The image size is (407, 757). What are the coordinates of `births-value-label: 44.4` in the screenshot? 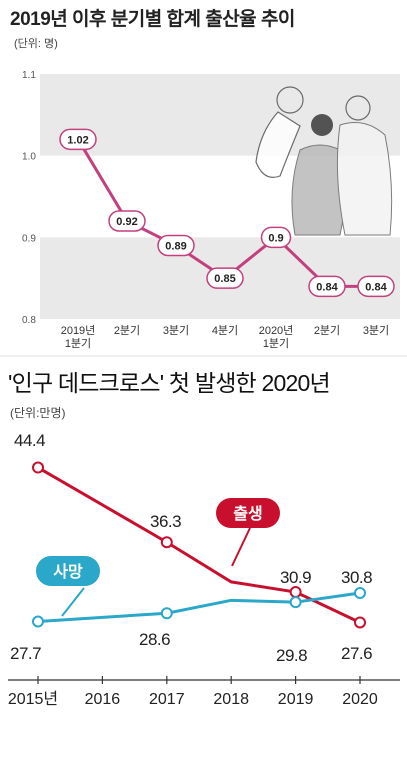 It's located at (29, 440).